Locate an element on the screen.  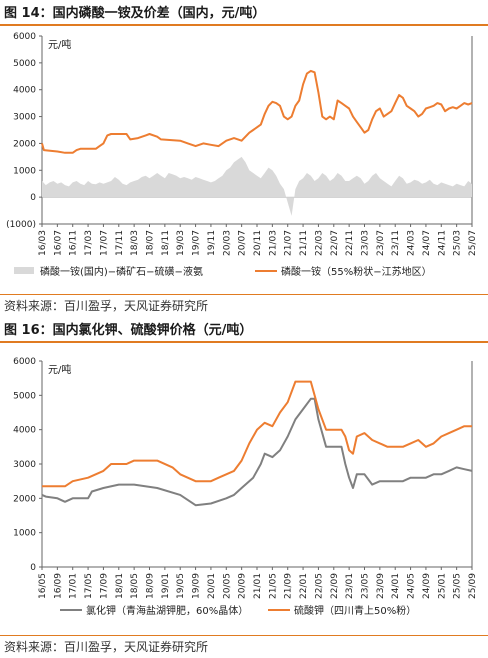
x-tick-label: 17/07 is located at coordinates (104, 243).